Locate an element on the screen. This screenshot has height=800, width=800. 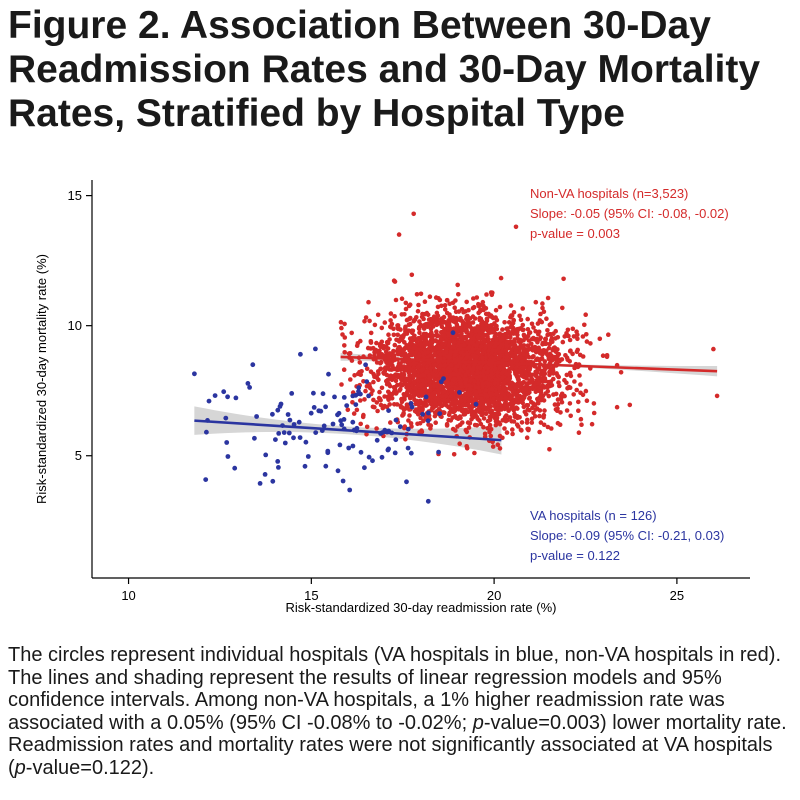
x-tick-label: 20 is located at coordinates (494, 595).